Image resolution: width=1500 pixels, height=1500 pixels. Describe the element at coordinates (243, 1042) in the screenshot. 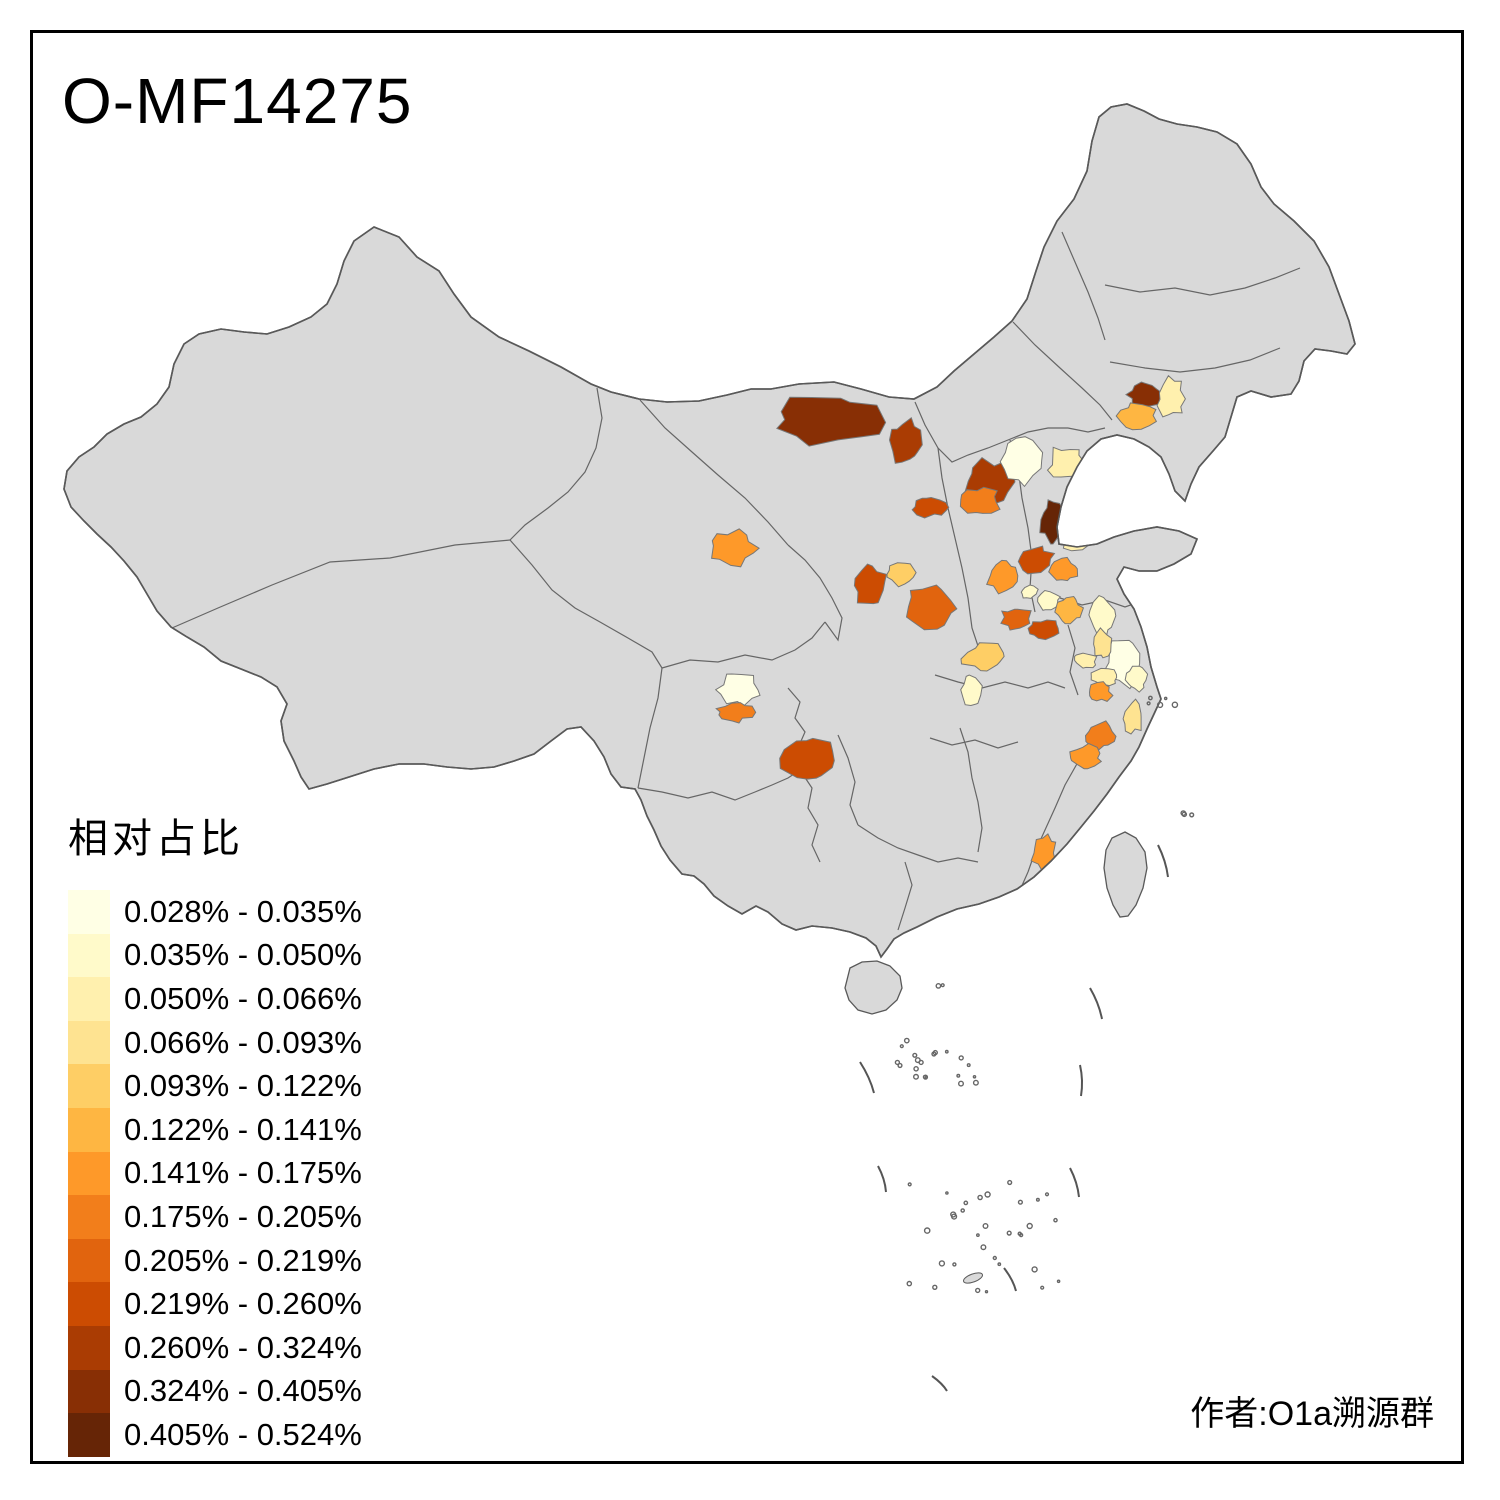

I see `legend-label: 0.066% - 0.093%` at that location.